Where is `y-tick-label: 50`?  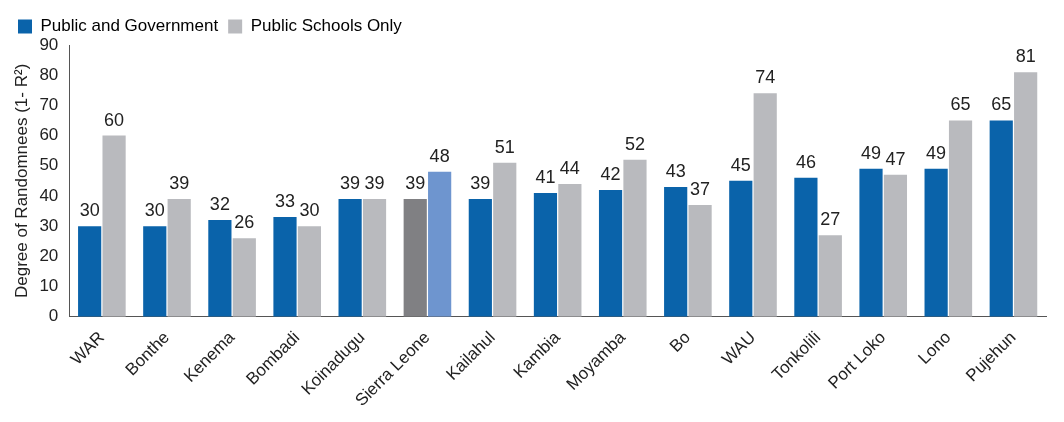 y-tick-label: 50 is located at coordinates (49, 165).